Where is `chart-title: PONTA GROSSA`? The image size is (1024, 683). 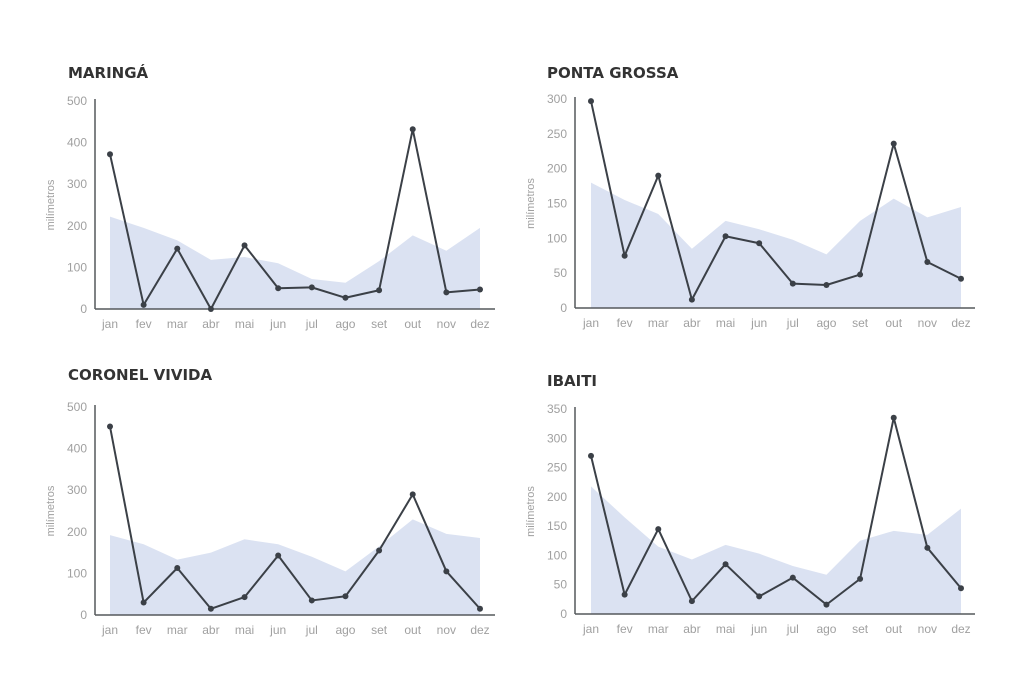 chart-title: PONTA GROSSA is located at coordinates (613, 73).